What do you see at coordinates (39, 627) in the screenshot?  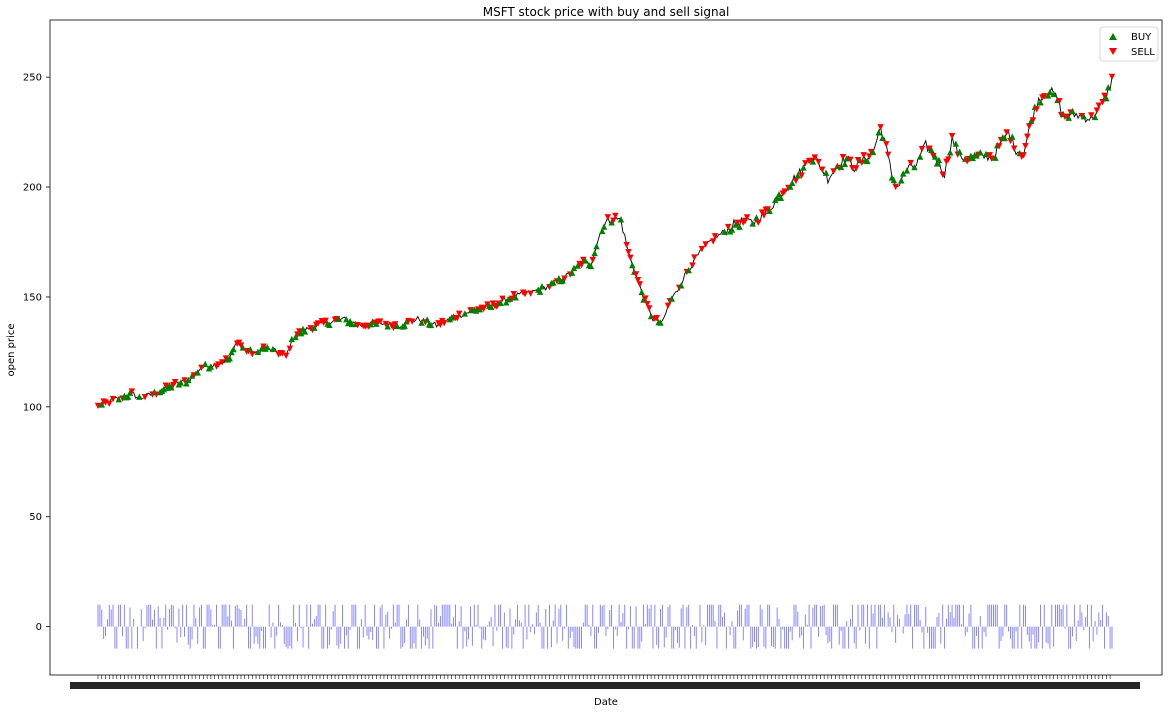 I see `y-tick-label: 0` at bounding box center [39, 627].